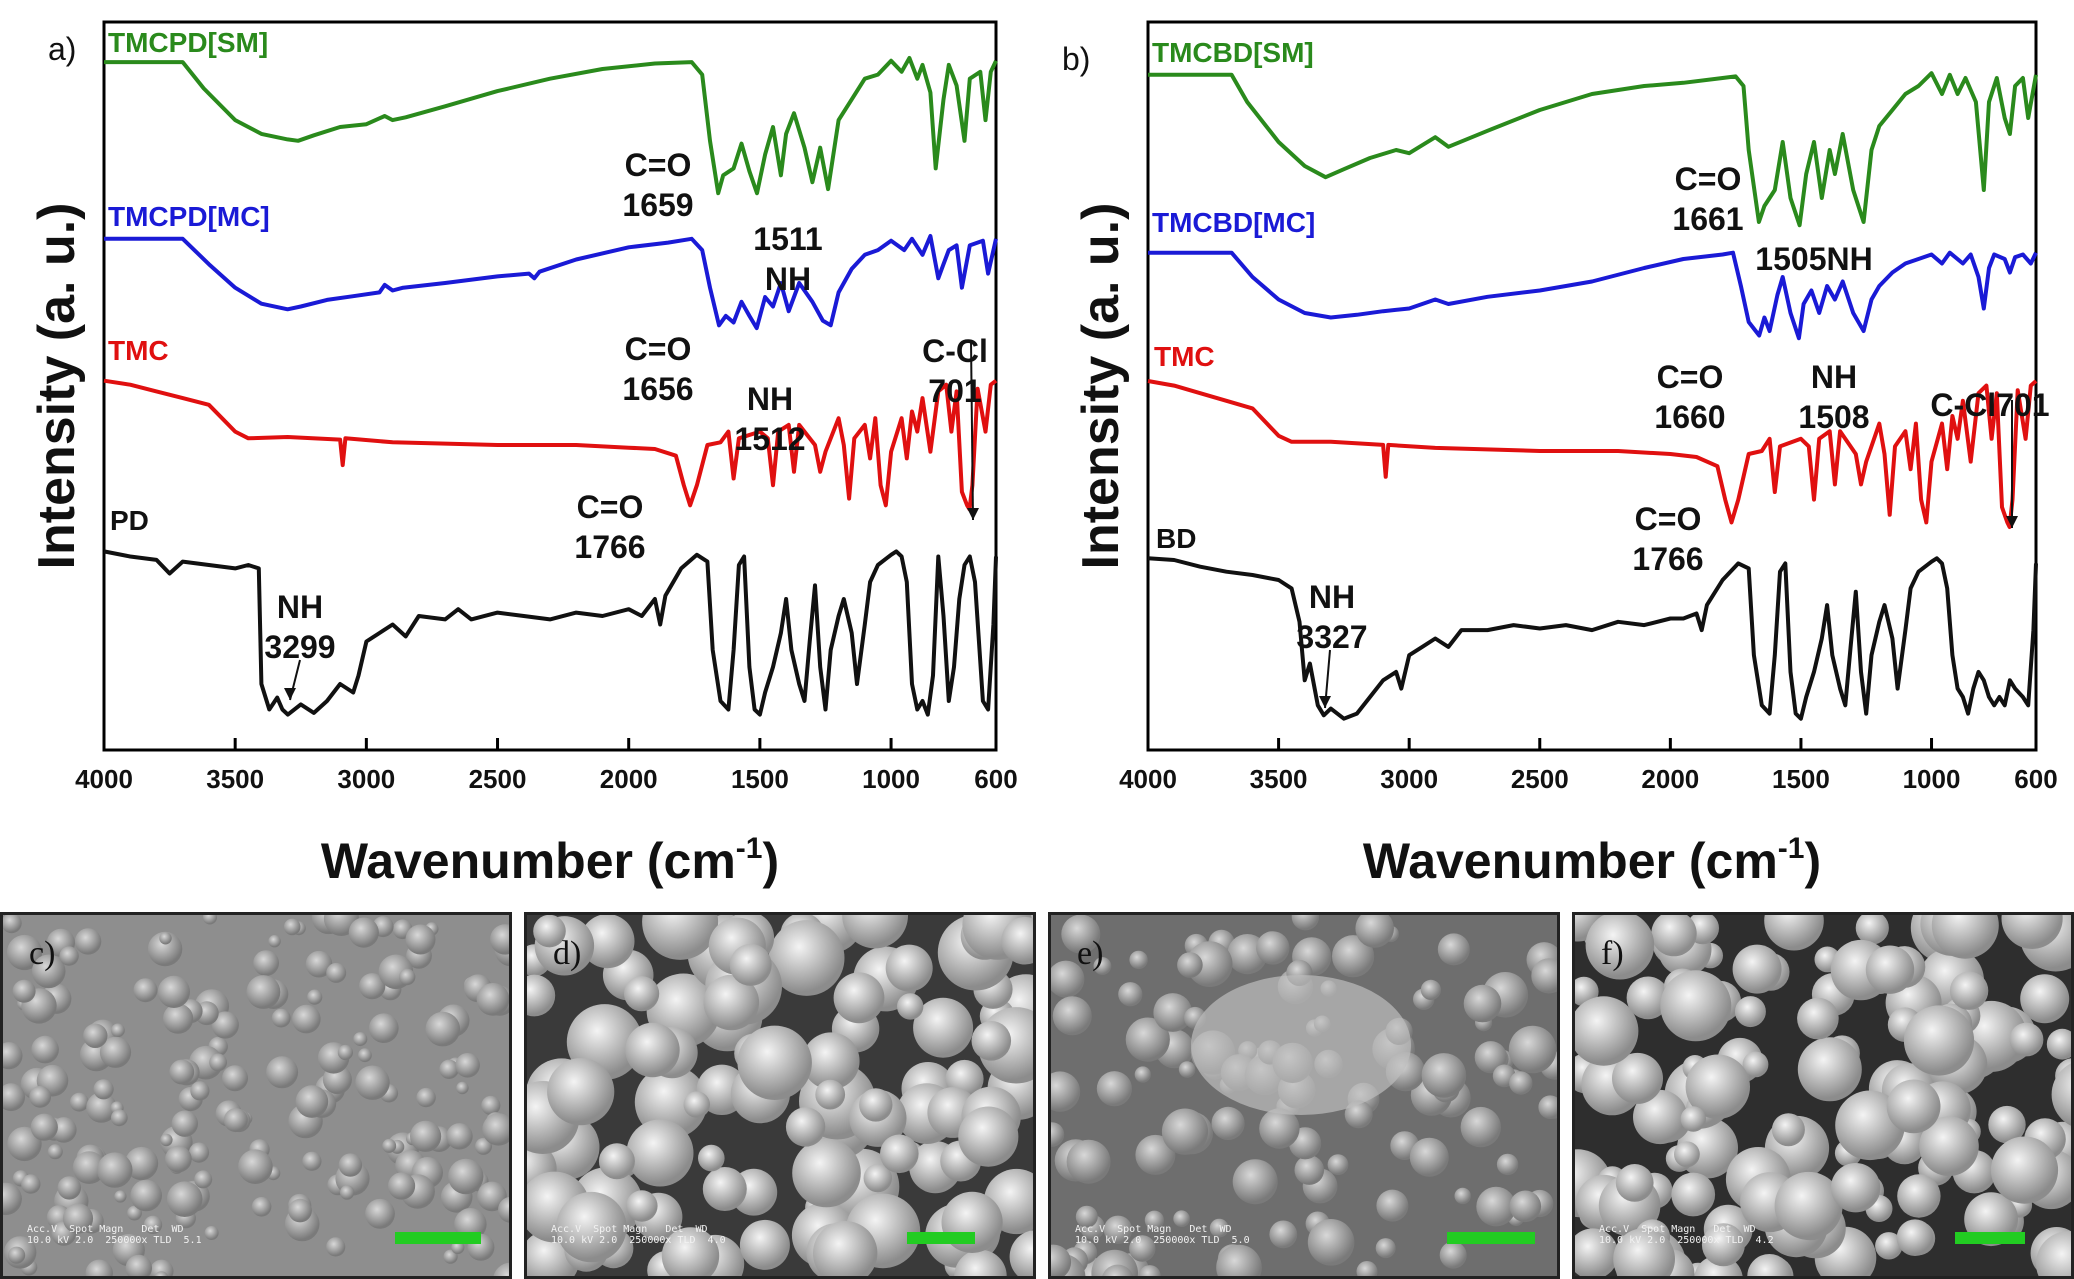 The image size is (2074, 1279). Describe the element at coordinates (769, 439) in the screenshot. I see `peak-annotation: 1512` at that location.